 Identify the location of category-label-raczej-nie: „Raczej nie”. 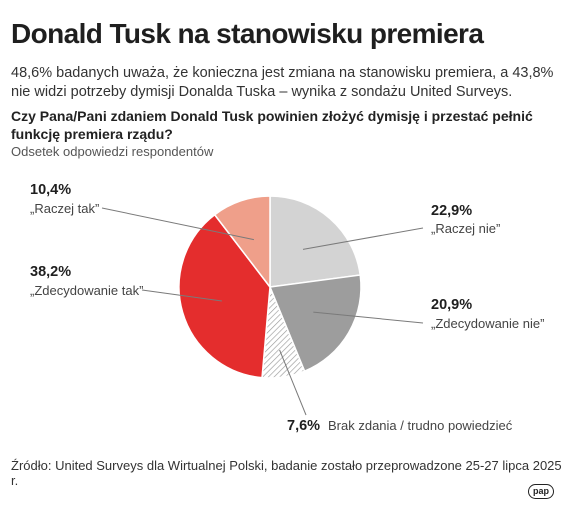
(465, 228).